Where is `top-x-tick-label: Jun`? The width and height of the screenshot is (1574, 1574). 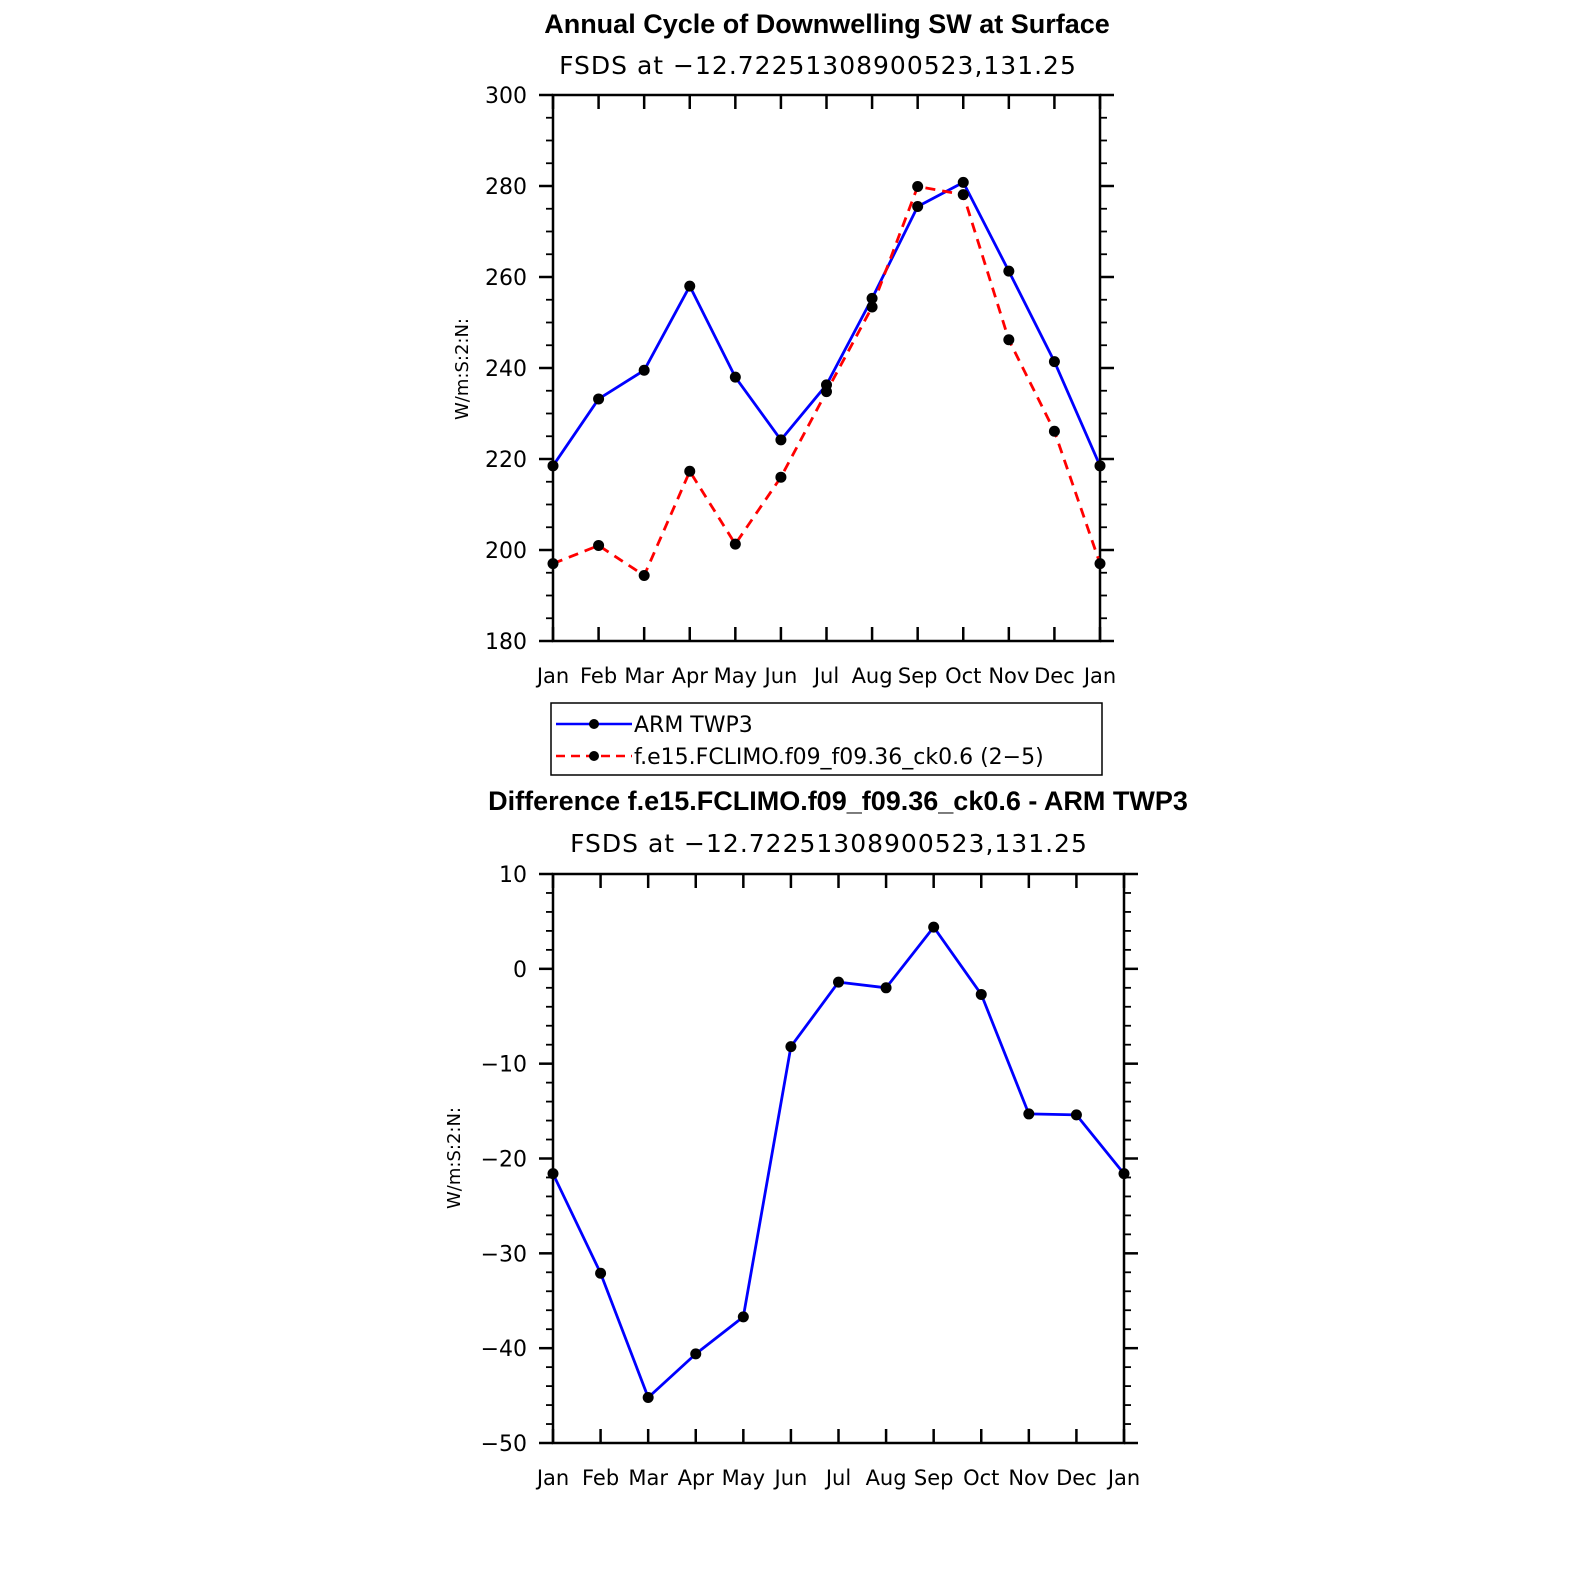 top-x-tick-label: Jun is located at coordinates (780, 676).